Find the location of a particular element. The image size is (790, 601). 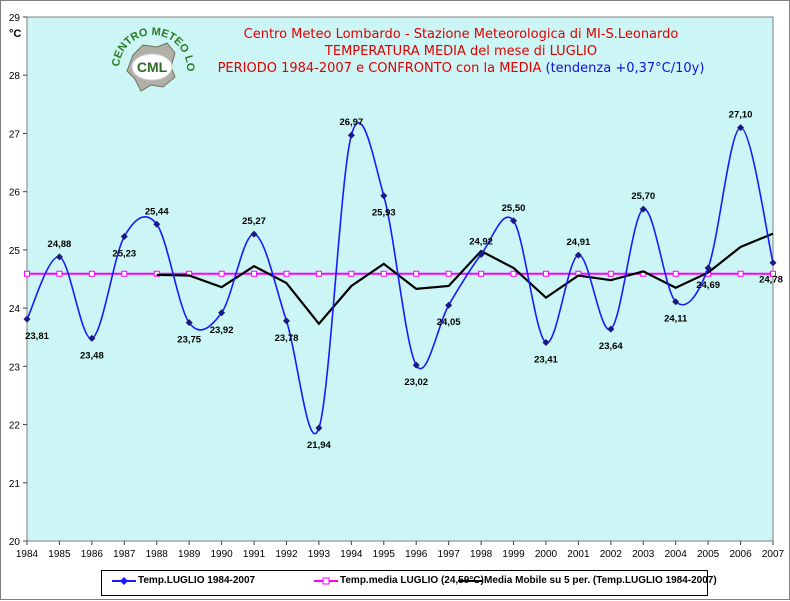

x-tick-label: 1995 is located at coordinates (384, 554).